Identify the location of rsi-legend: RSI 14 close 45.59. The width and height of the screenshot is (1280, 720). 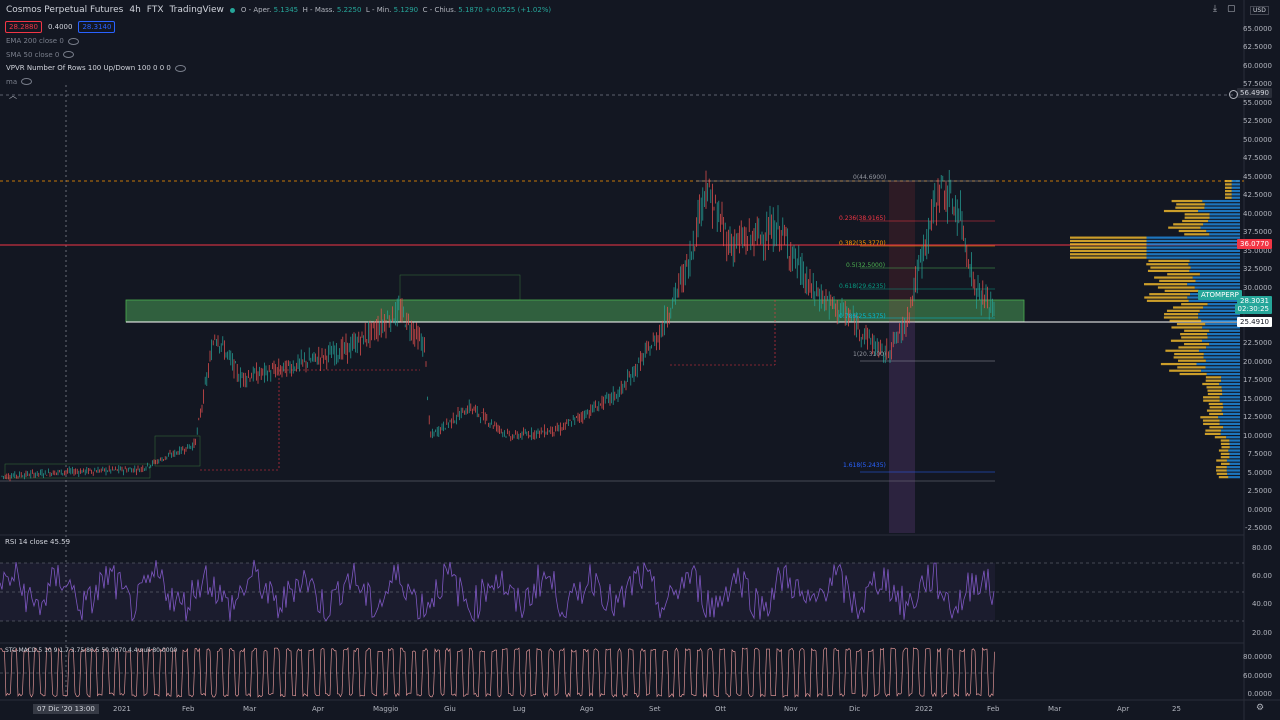
(38, 542).